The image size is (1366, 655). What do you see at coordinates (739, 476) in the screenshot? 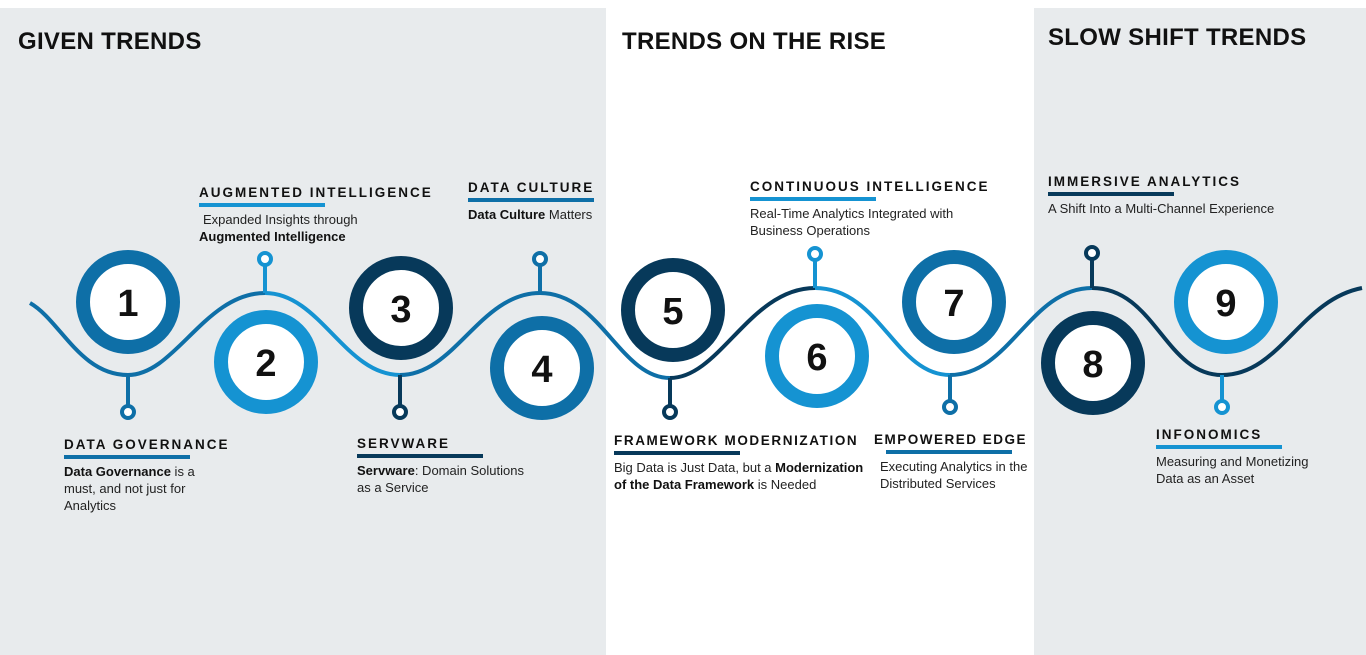
I see `desc-bold: Modernization of the Data Framework` at bounding box center [739, 476].